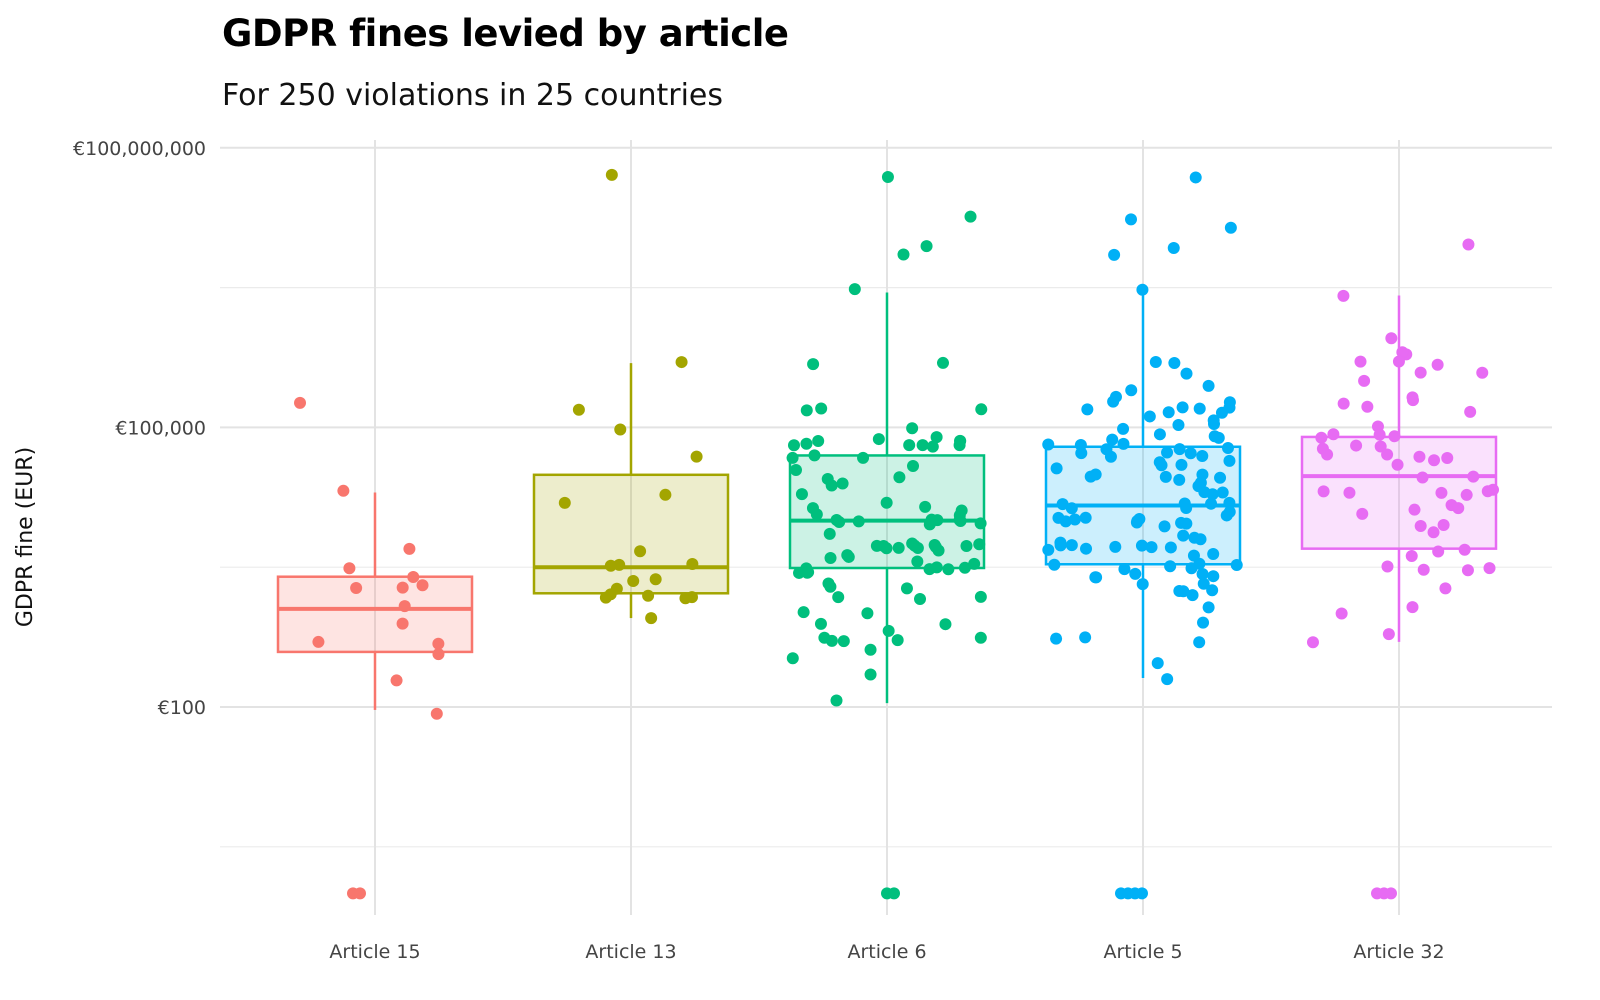 The image size is (1600, 1000). What do you see at coordinates (631, 534) in the screenshot?
I see `iqr-box` at bounding box center [631, 534].